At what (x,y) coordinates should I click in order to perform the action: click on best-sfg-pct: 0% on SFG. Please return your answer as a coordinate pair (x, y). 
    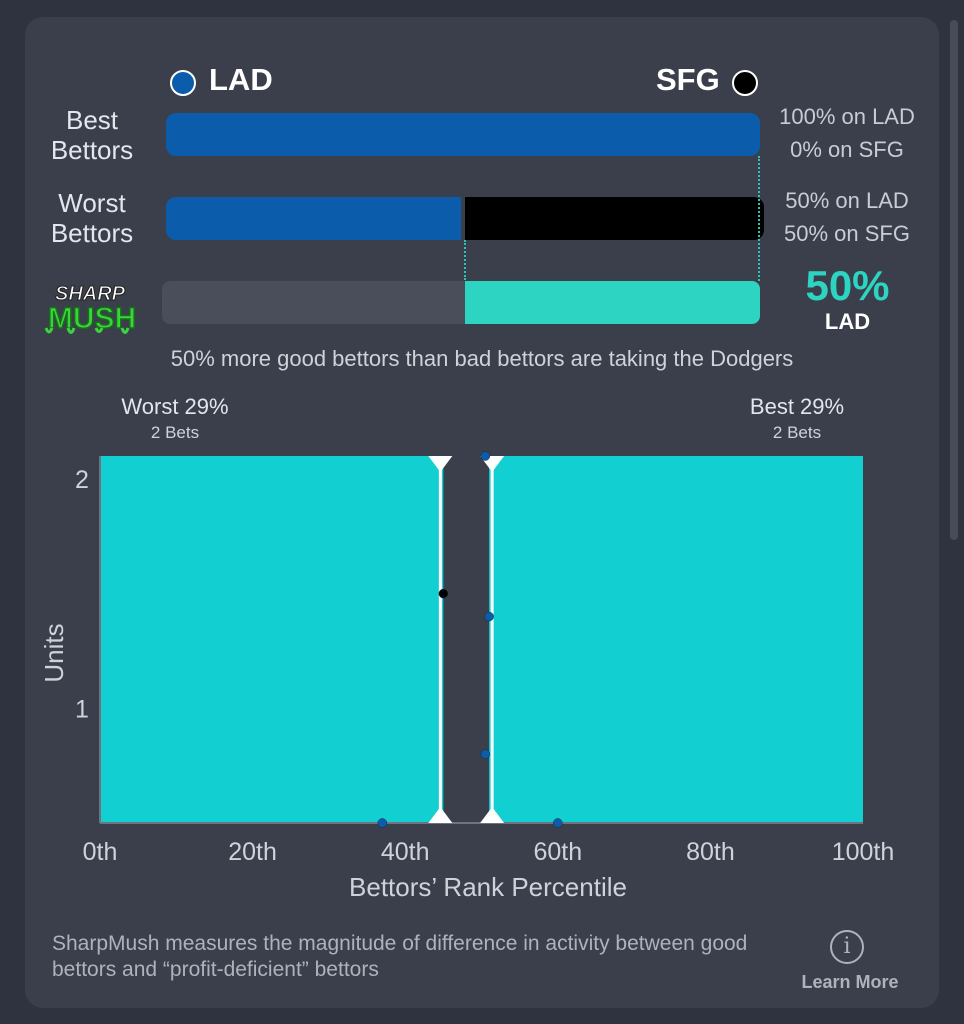
    Looking at the image, I should click on (847, 149).